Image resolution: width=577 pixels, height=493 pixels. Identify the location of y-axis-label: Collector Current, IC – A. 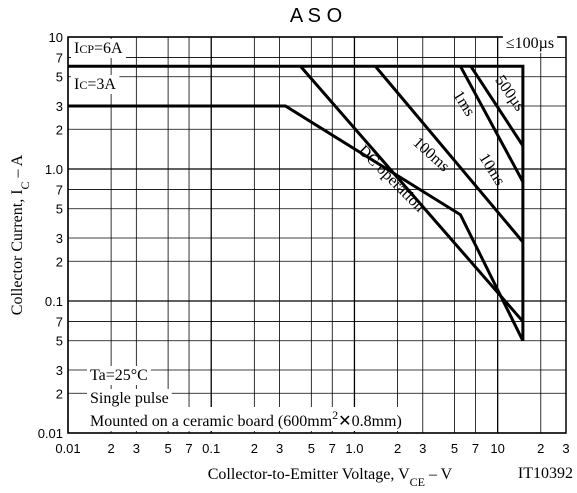
(20, 234).